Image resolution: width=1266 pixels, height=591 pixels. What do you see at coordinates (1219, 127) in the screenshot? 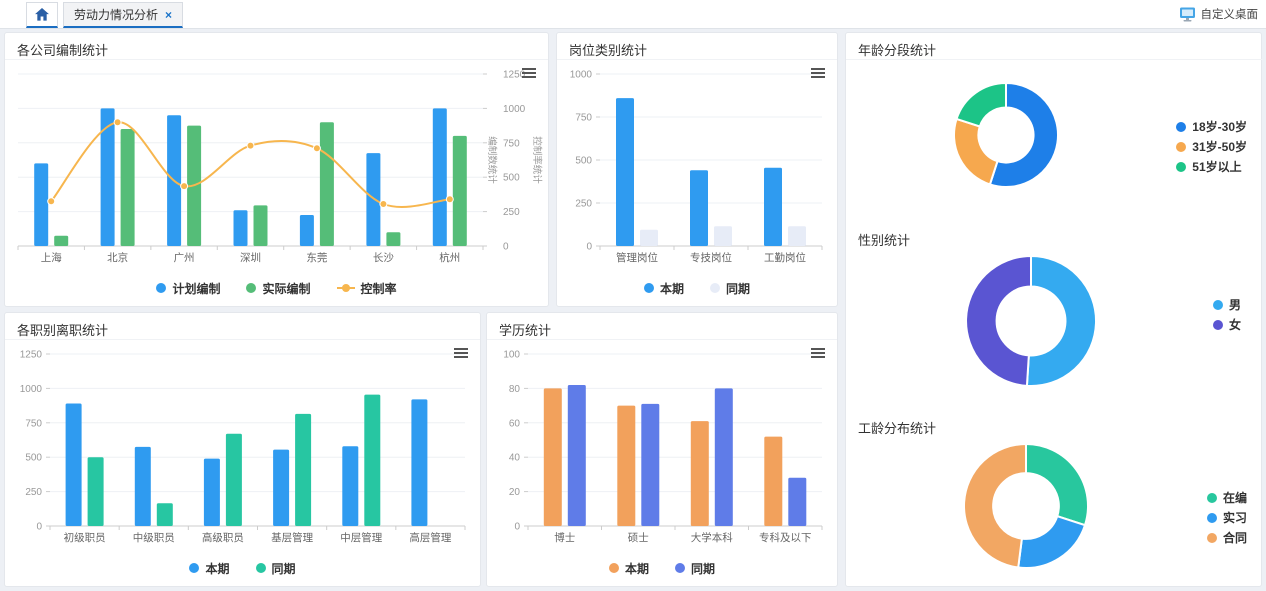
I see `legend-label: 18岁-30岁` at bounding box center [1219, 127].